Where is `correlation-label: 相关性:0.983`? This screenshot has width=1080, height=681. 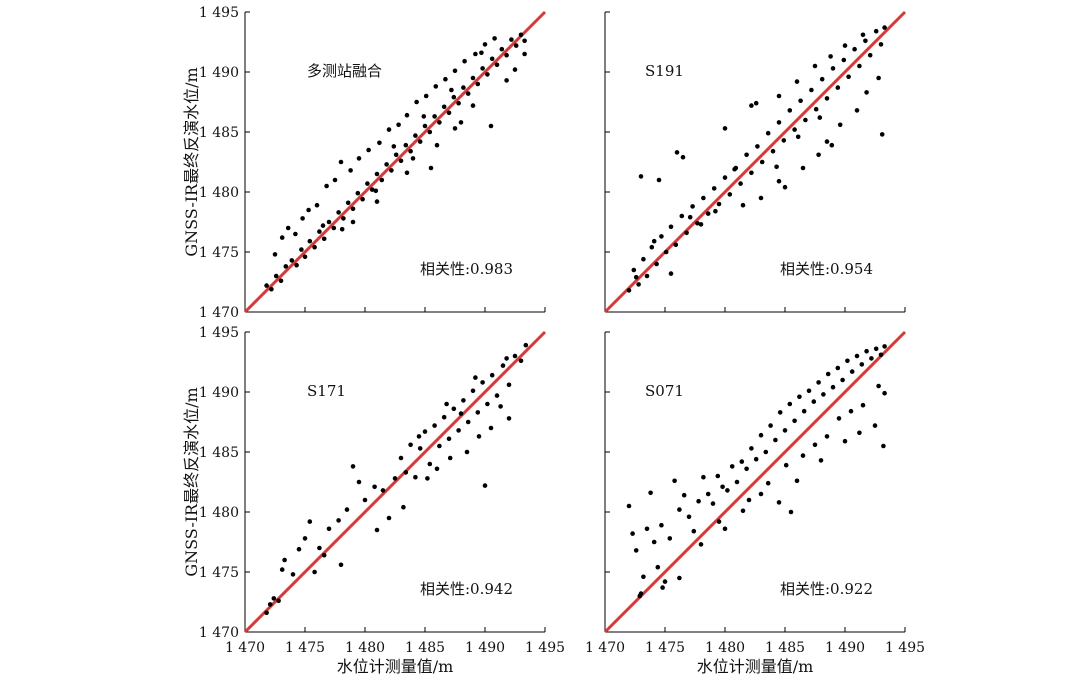
correlation-label: 相关性:0.983 is located at coordinates (466, 269).